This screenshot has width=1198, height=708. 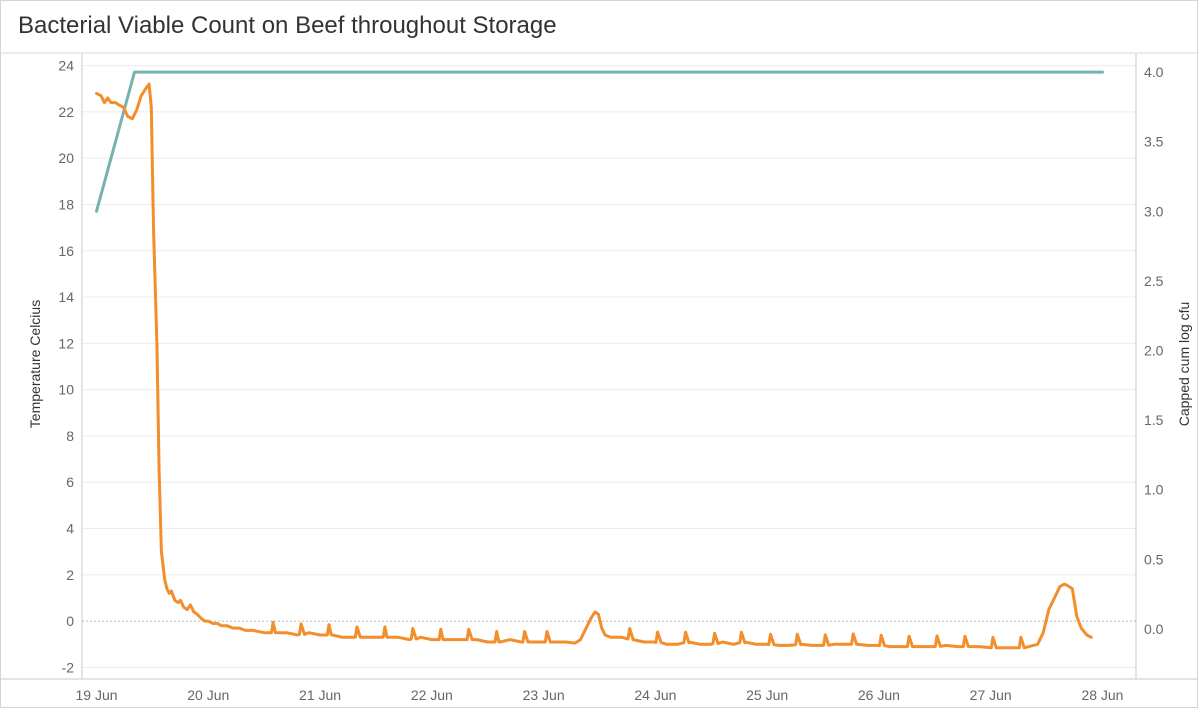 I want to click on x-tick-label: 27 Jun, so click(x=991, y=695).